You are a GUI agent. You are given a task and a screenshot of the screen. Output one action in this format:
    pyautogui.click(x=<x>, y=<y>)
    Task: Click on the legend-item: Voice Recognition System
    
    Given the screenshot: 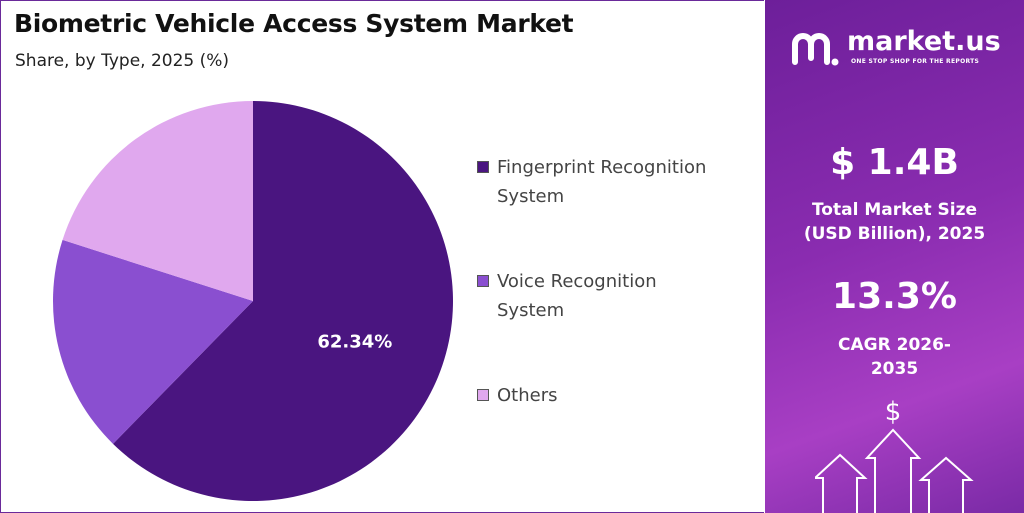 What is the action you would take?
    pyautogui.click(x=607, y=296)
    